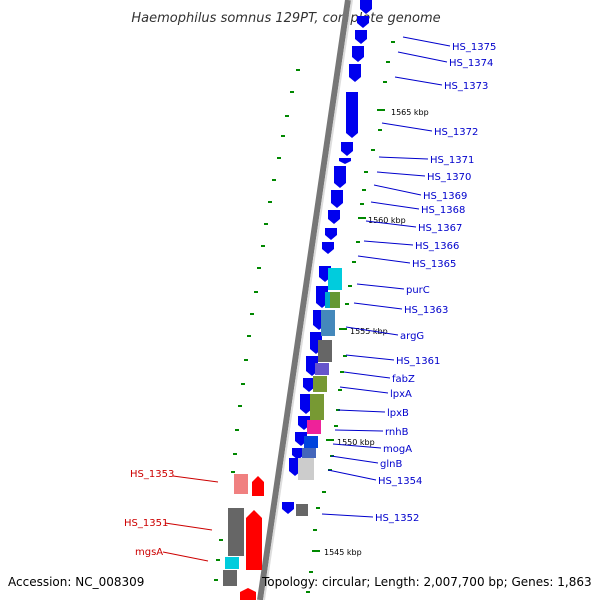  What do you see at coordinates (397, 432) in the screenshot?
I see `gene-label-forward: rnhB` at bounding box center [397, 432].